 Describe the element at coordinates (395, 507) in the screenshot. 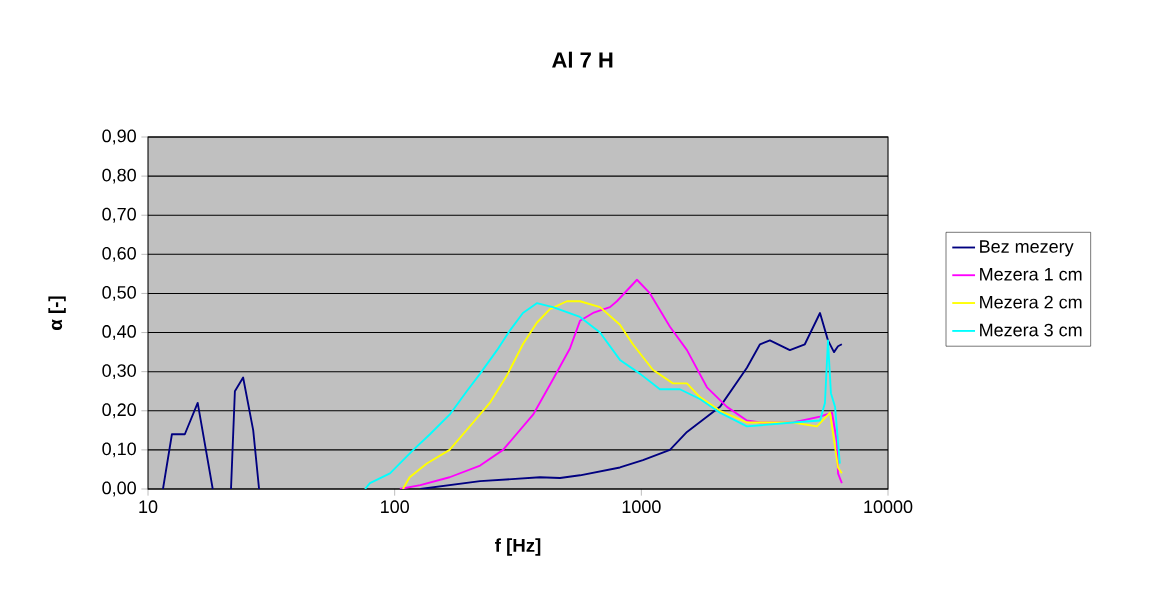

I see `x-tick-label: 100` at that location.